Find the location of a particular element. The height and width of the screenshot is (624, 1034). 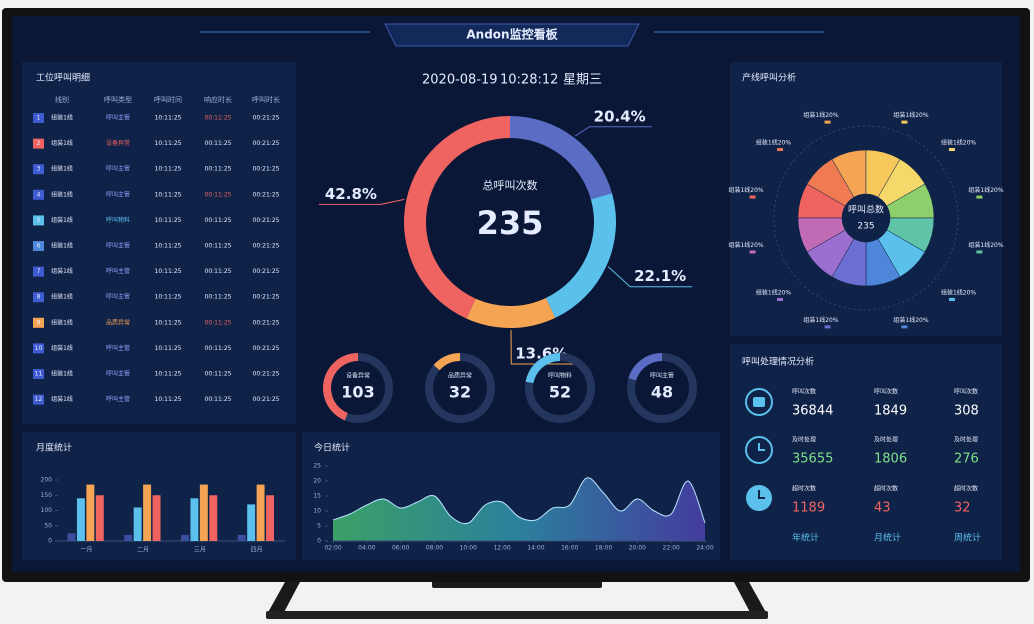

donut-value-label: 42.8% is located at coordinates (351, 194).